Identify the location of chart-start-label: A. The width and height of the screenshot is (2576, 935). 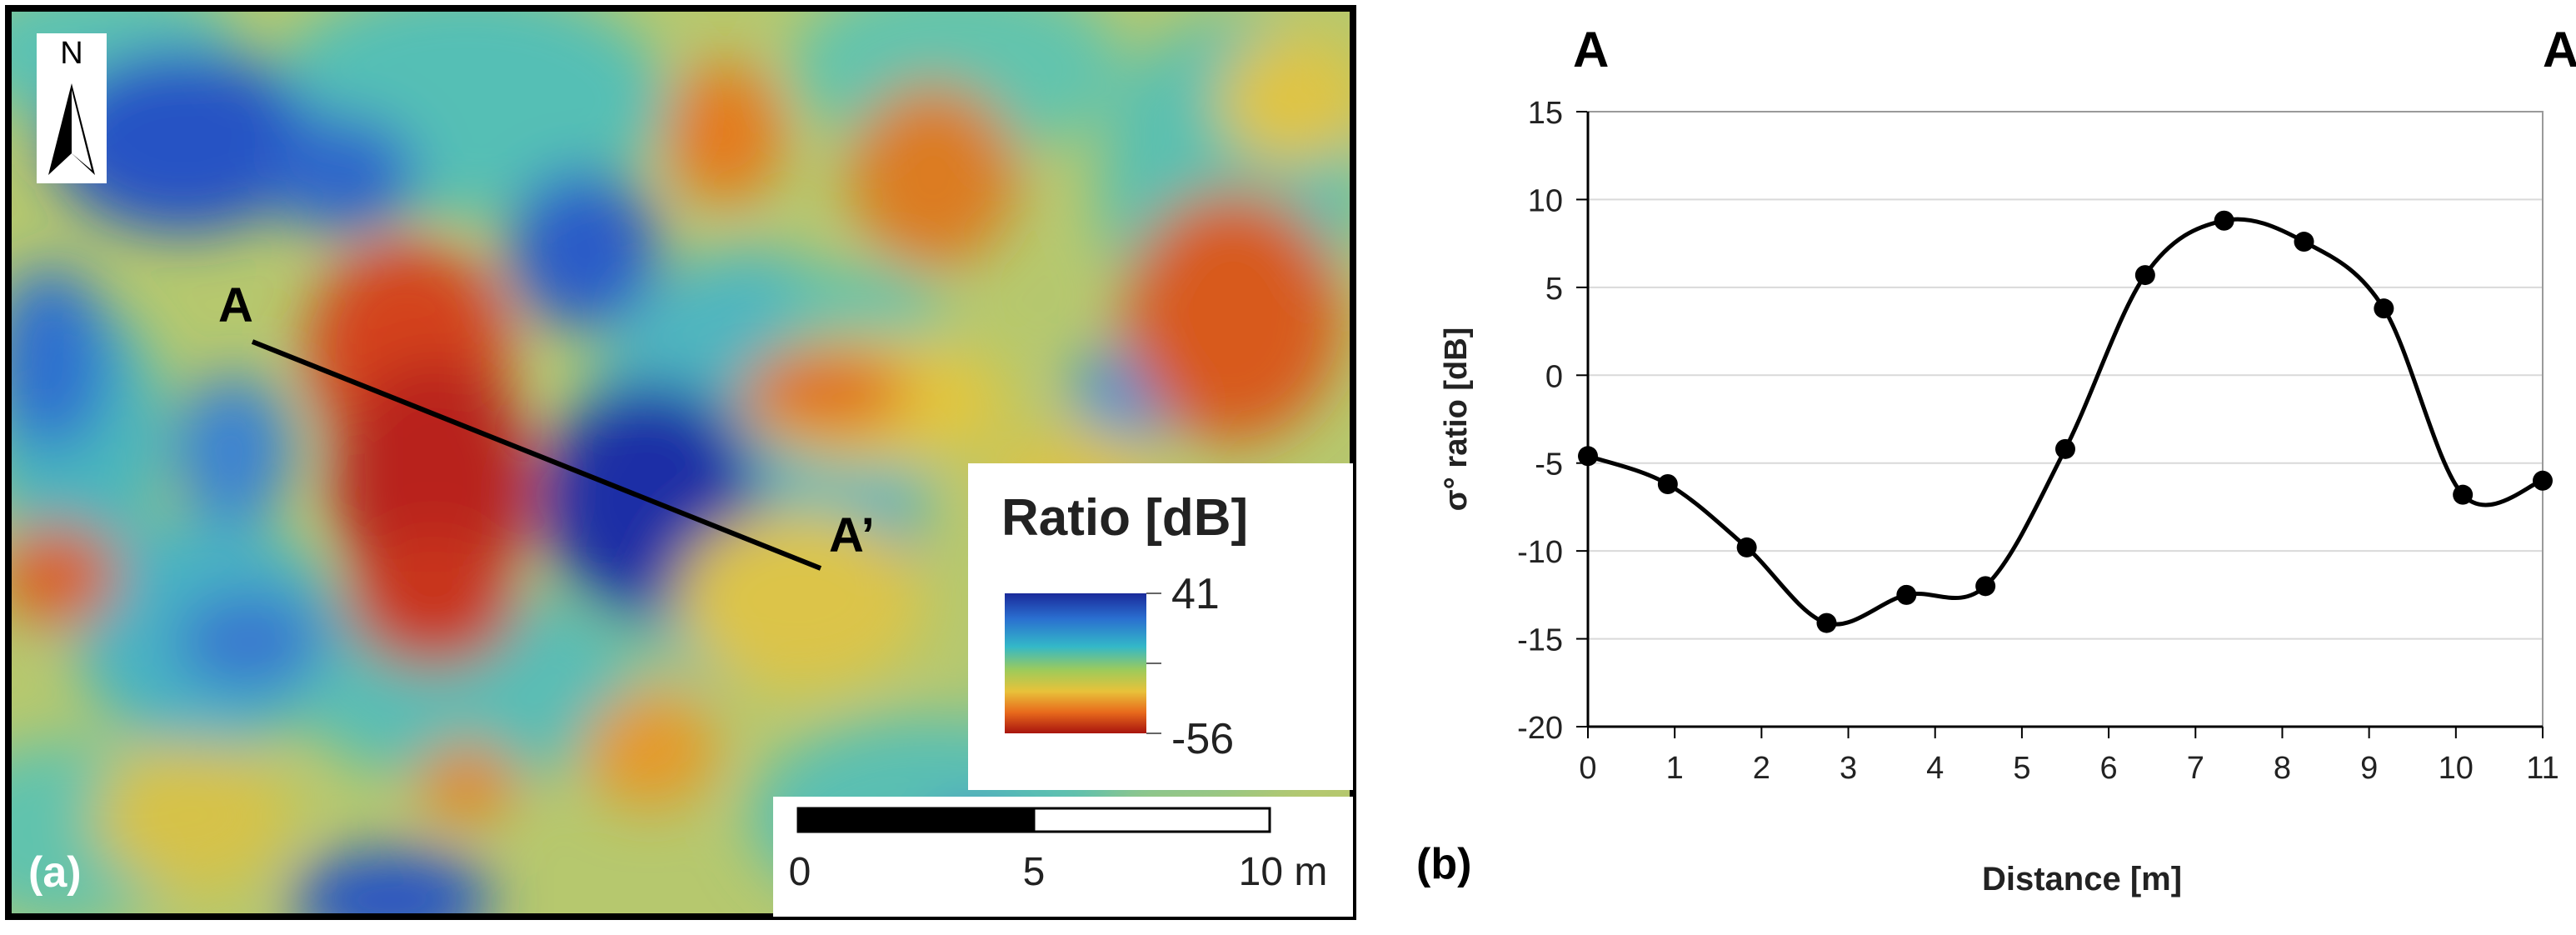
(1591, 50).